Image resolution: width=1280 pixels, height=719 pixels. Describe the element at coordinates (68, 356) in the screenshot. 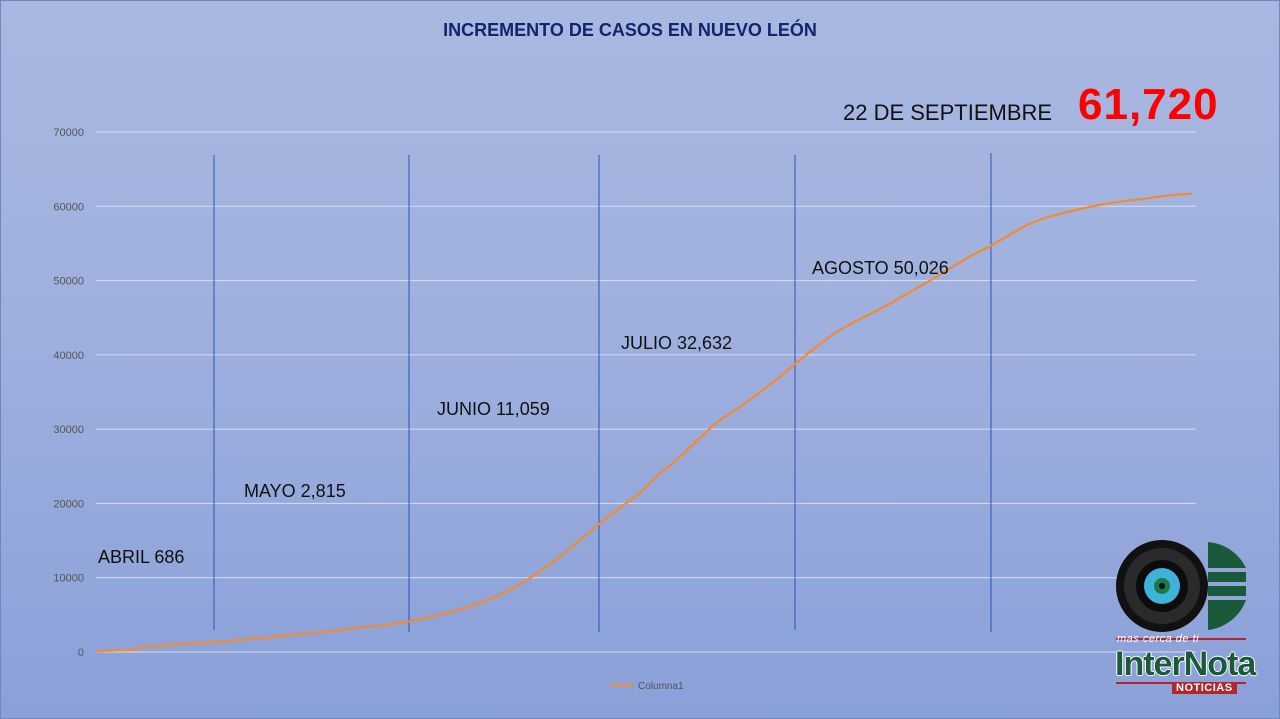

I see `y-tick-label: 40000` at that location.